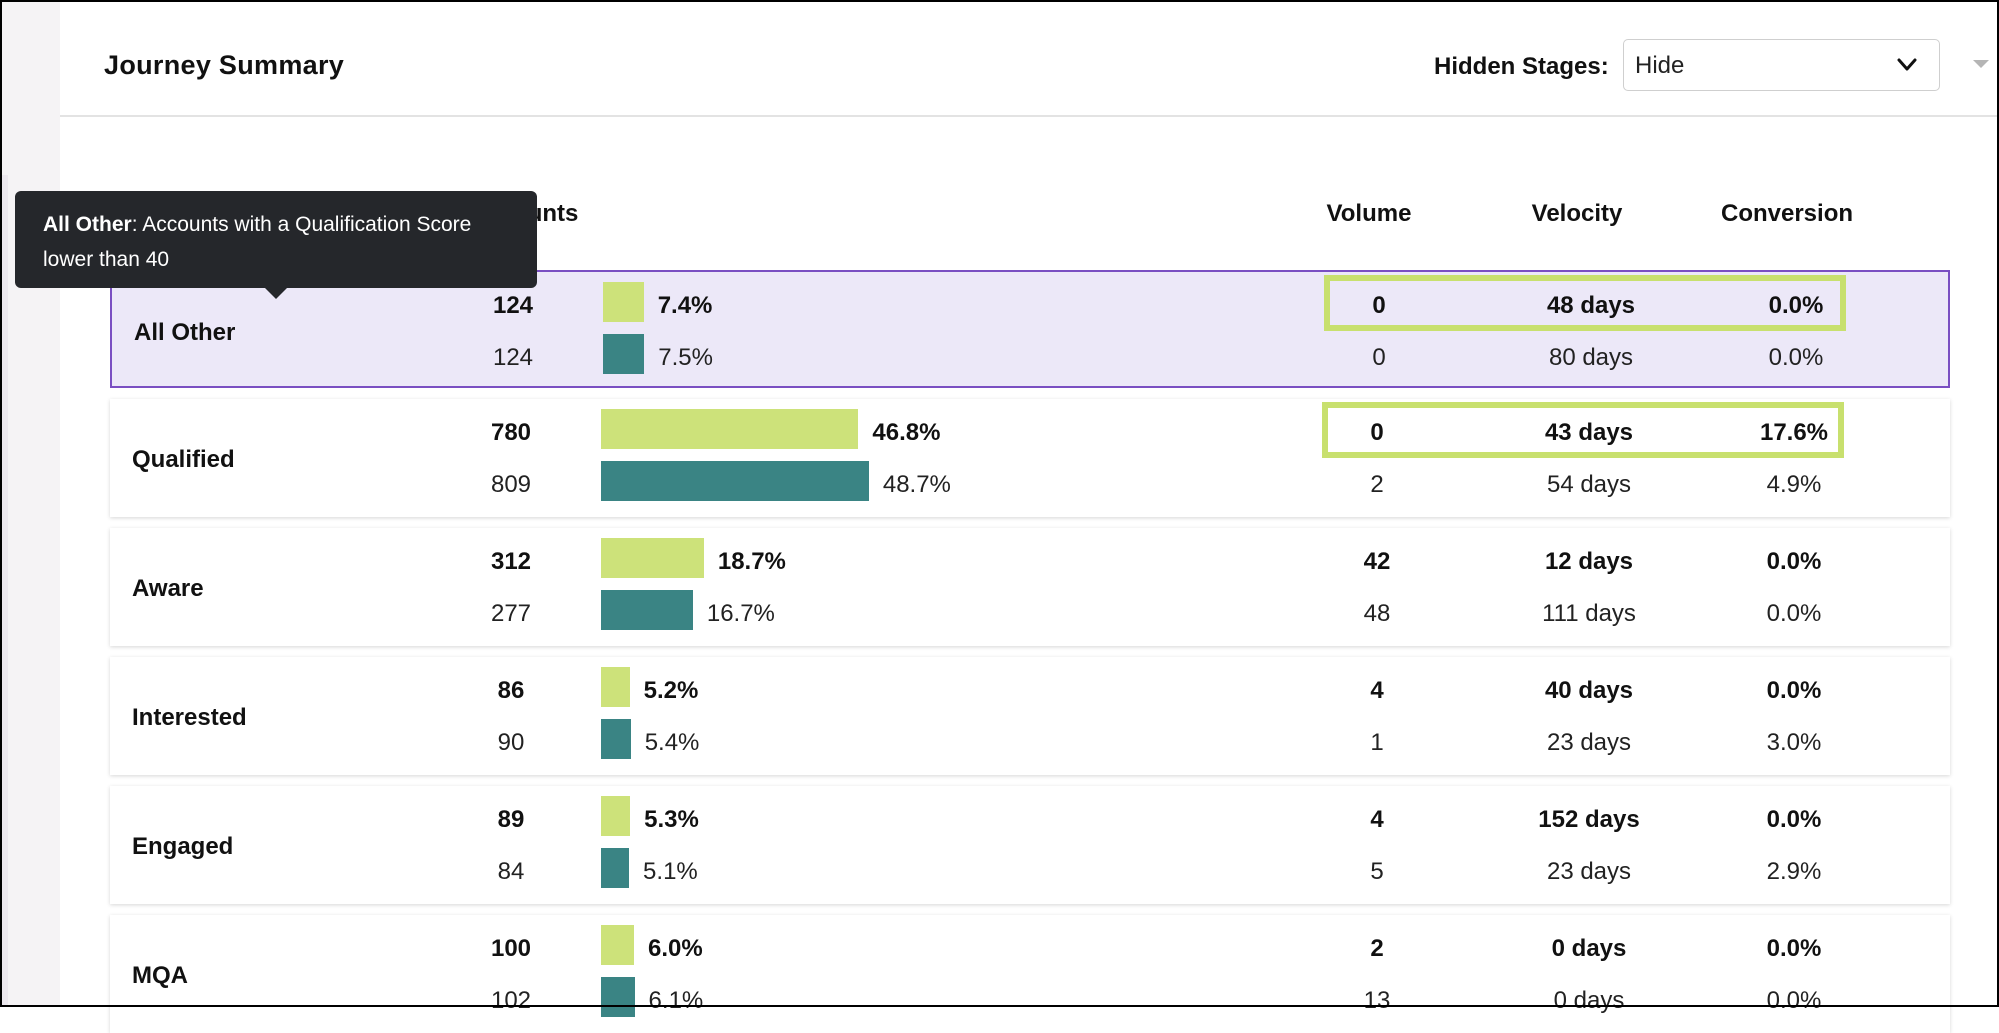 The image size is (1999, 1033). I want to click on stage-name: Aware, so click(168, 588).